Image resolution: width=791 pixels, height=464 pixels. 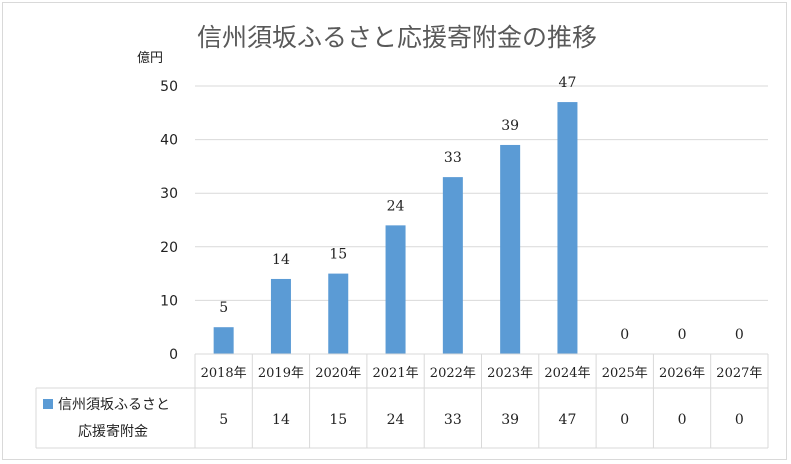 I want to click on legend-swatch, so click(x=48, y=404).